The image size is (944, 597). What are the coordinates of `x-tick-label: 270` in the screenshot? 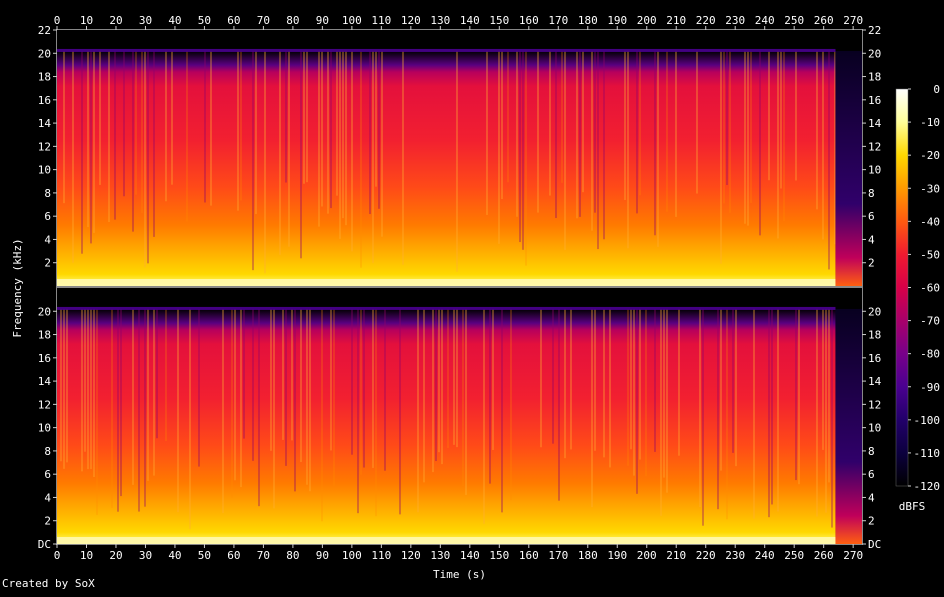 It's located at (853, 20).